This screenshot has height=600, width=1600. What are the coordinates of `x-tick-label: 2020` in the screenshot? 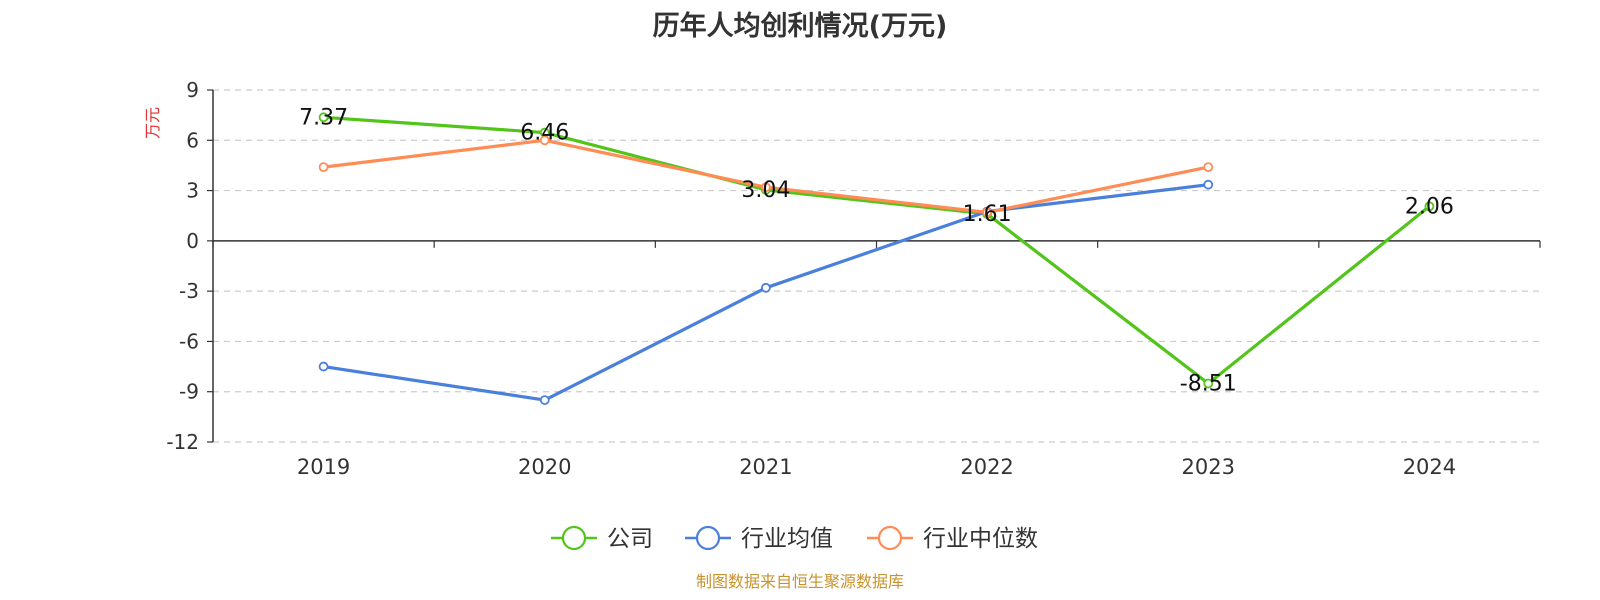 It's located at (544, 467).